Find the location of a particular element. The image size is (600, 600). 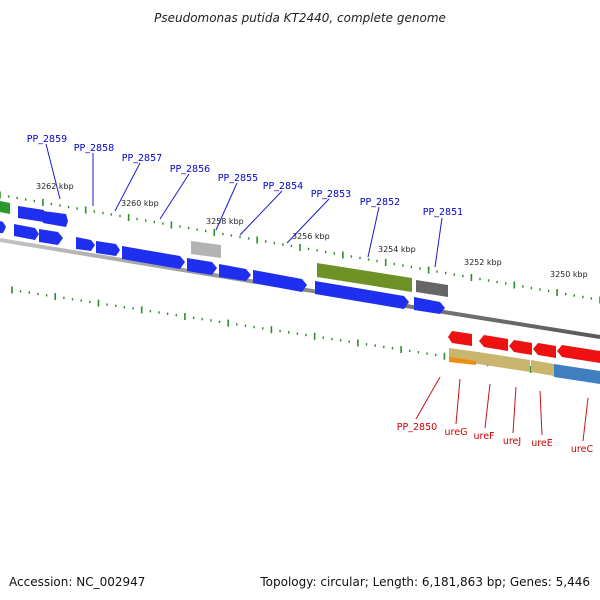

gene-label: ureG is located at coordinates (456, 432).